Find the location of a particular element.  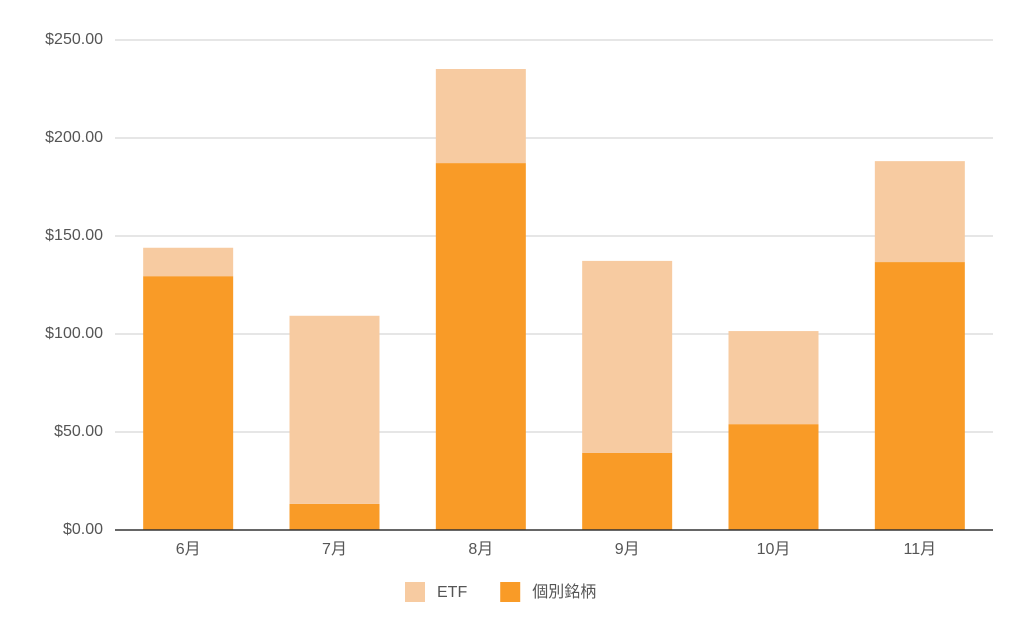

legend-label: 個別銘柄 is located at coordinates (564, 592).